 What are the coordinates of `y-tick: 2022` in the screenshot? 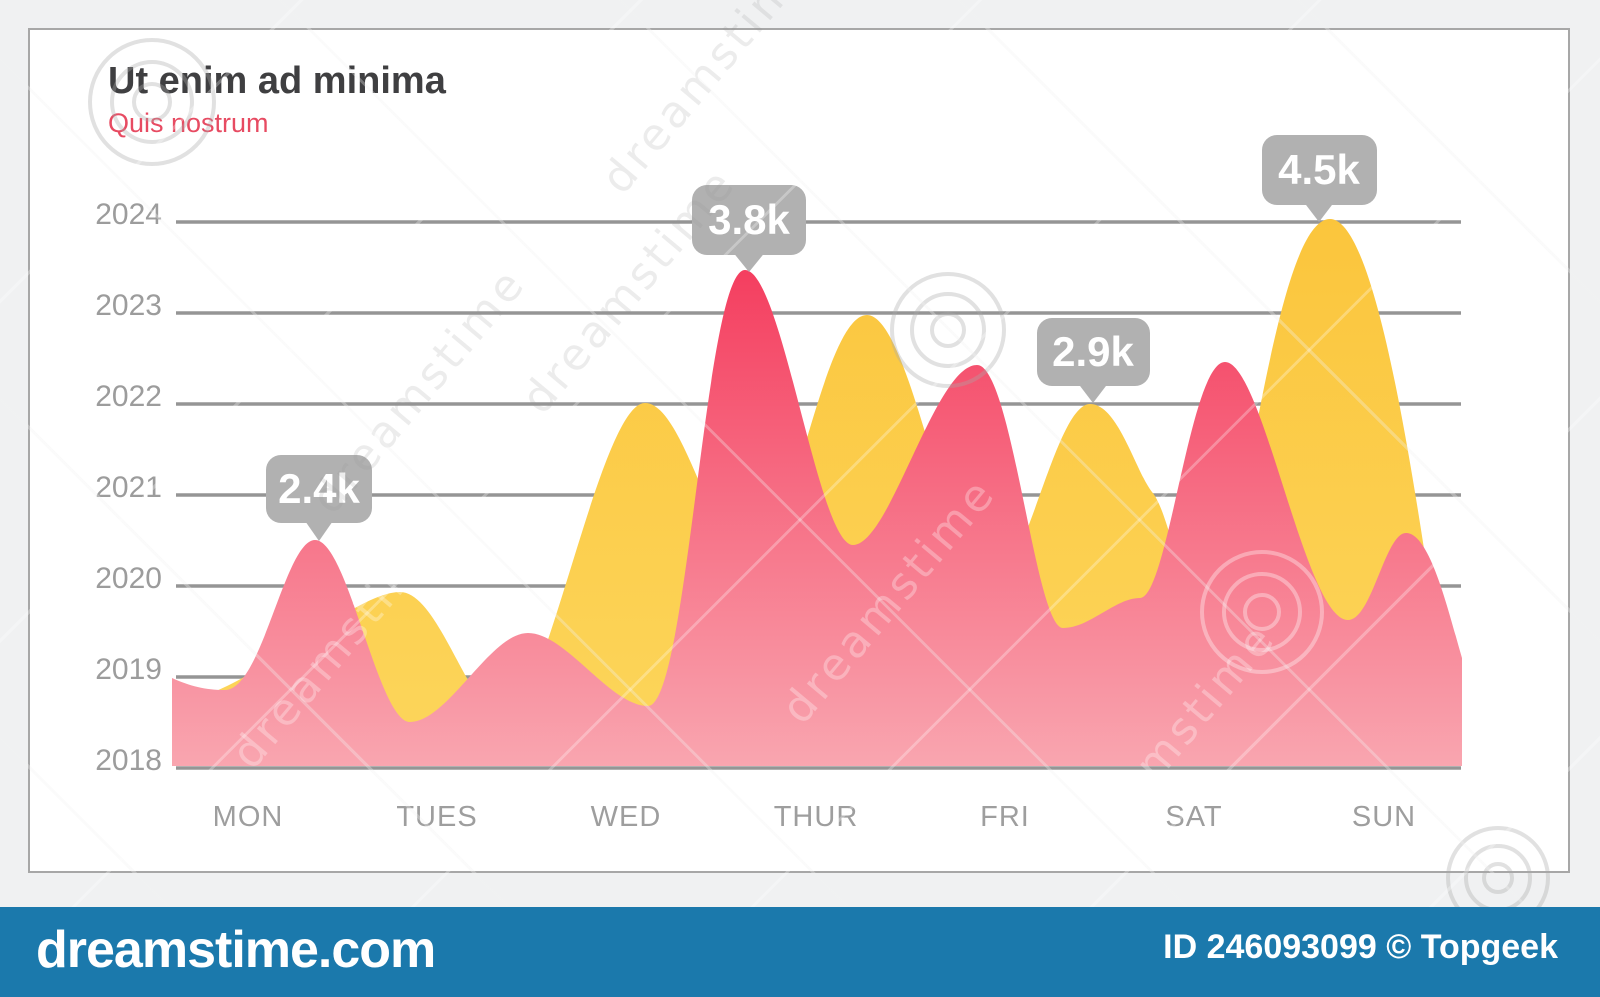 It's located at (128, 396).